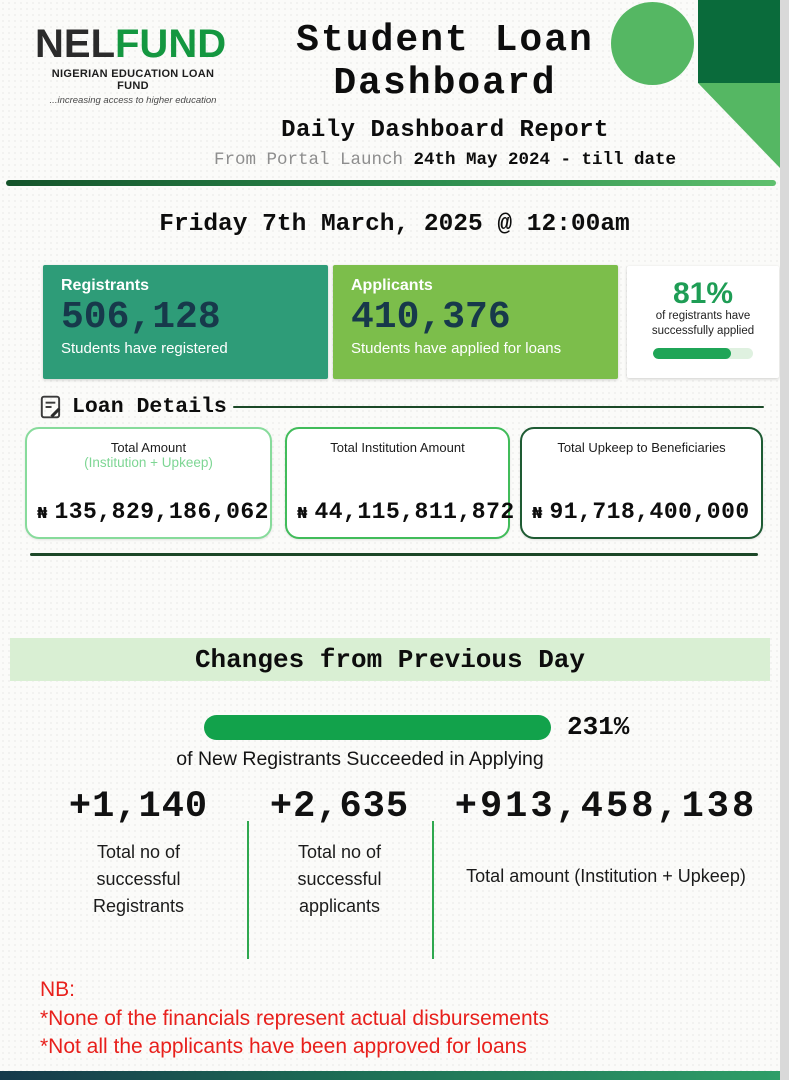  What do you see at coordinates (339, 807) in the screenshot?
I see `metric-applicants-value: +2,635` at bounding box center [339, 807].